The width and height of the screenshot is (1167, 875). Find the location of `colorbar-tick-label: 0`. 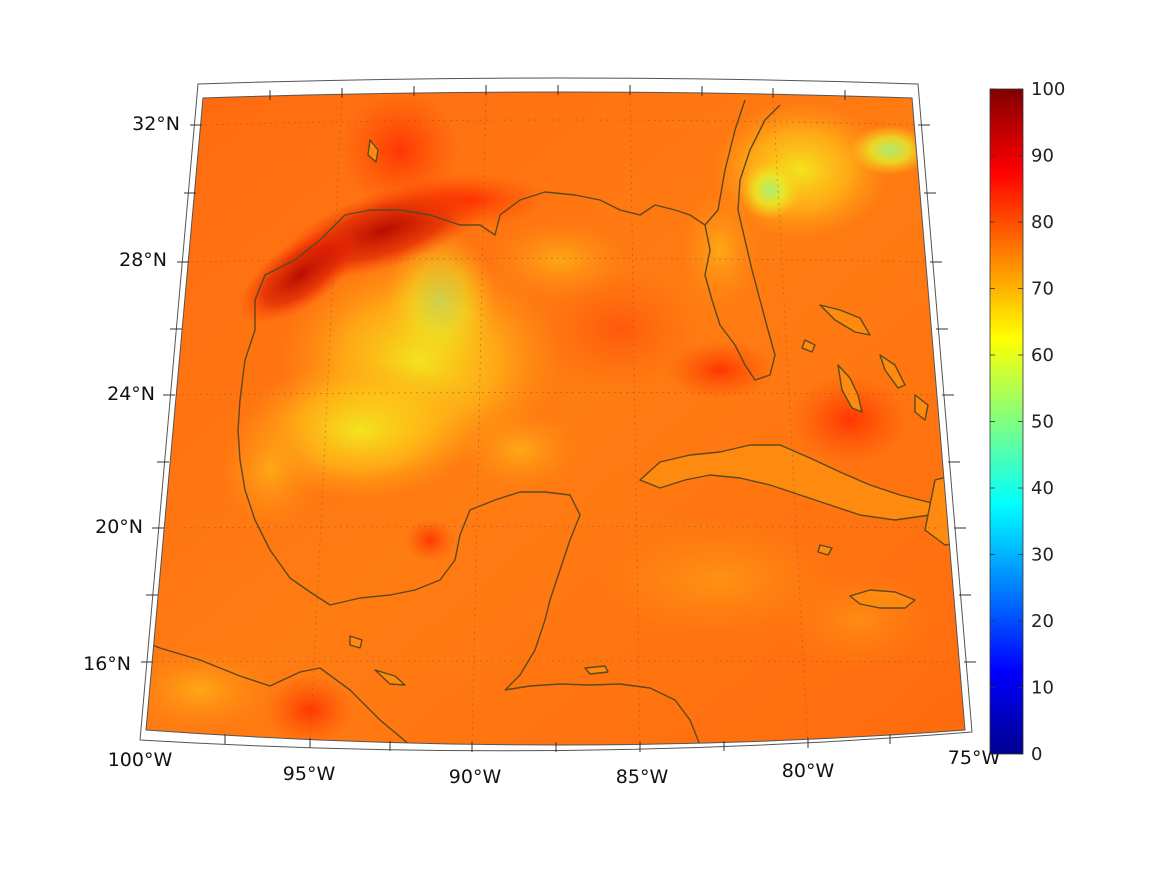

colorbar-tick-label: 0 is located at coordinates (1036, 754).